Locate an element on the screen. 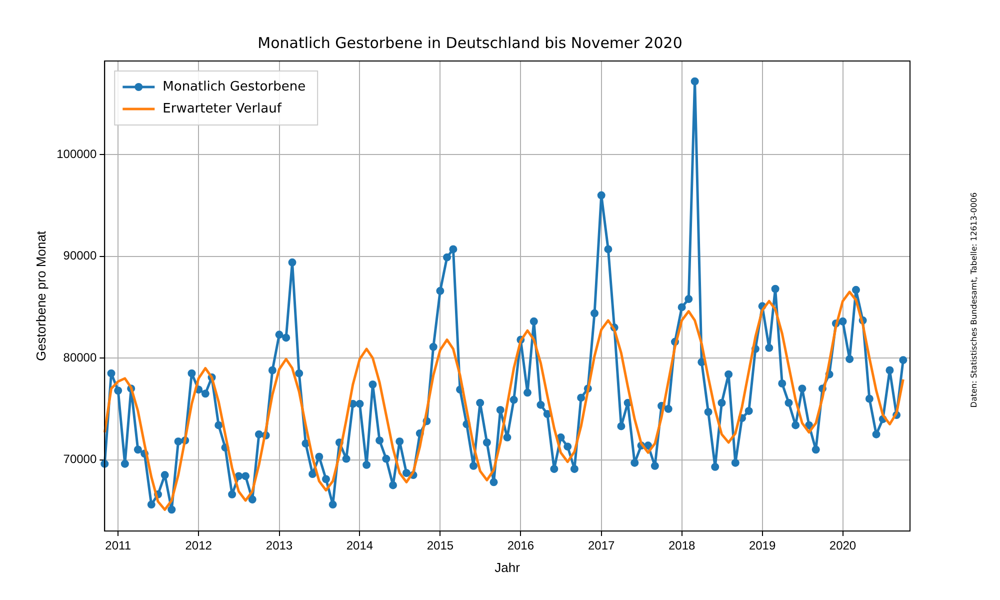 The width and height of the screenshot is (1000, 600). text: Daten: Statistisches Bundesamt, Tabelle: 12613-0006 is located at coordinates (974, 300).